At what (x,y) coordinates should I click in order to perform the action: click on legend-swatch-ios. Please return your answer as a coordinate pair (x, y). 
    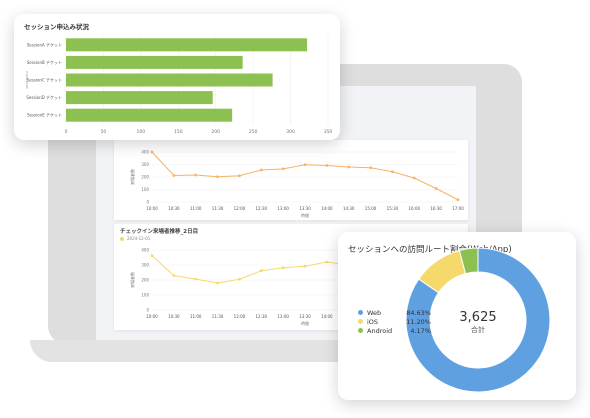
    Looking at the image, I should click on (360, 321).